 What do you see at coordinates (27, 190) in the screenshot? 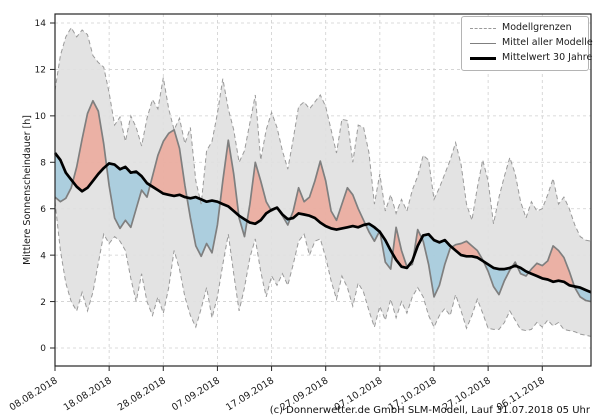
I see `y-axis-label: Mittlere Sonnenscheindauer [h]` at bounding box center [27, 190].